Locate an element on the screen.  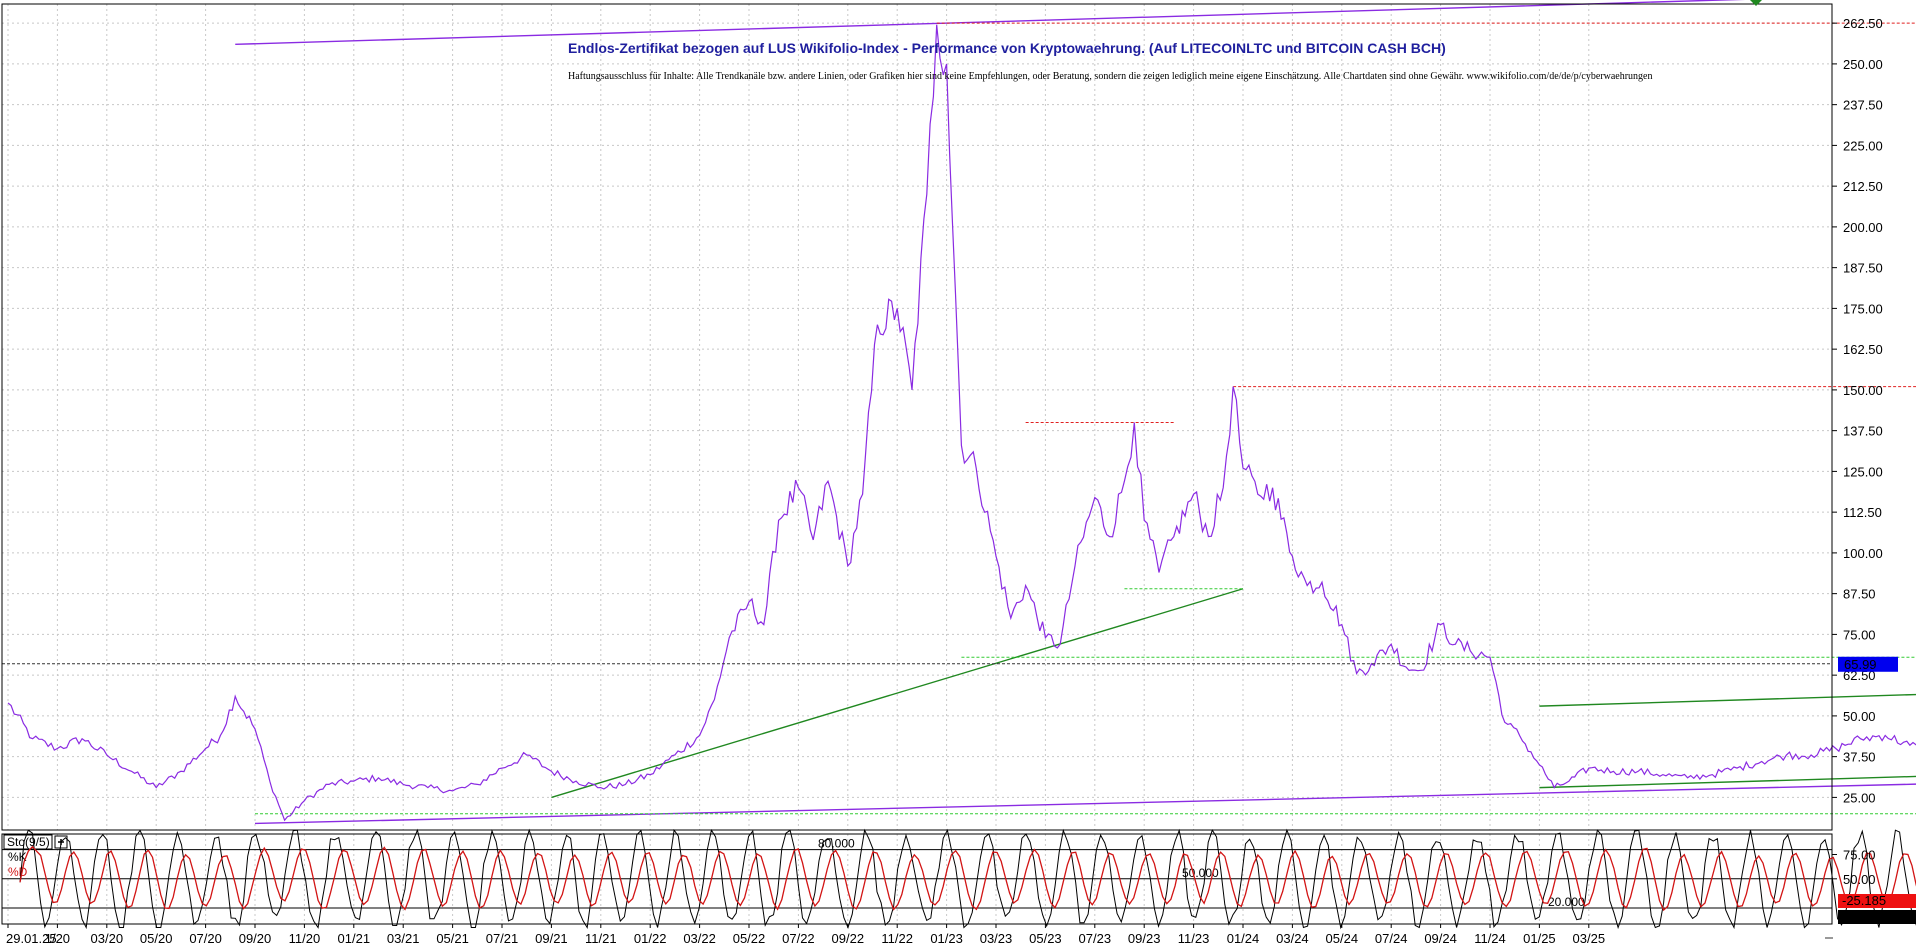
sto-level-label: 80.000 is located at coordinates (836, 844).